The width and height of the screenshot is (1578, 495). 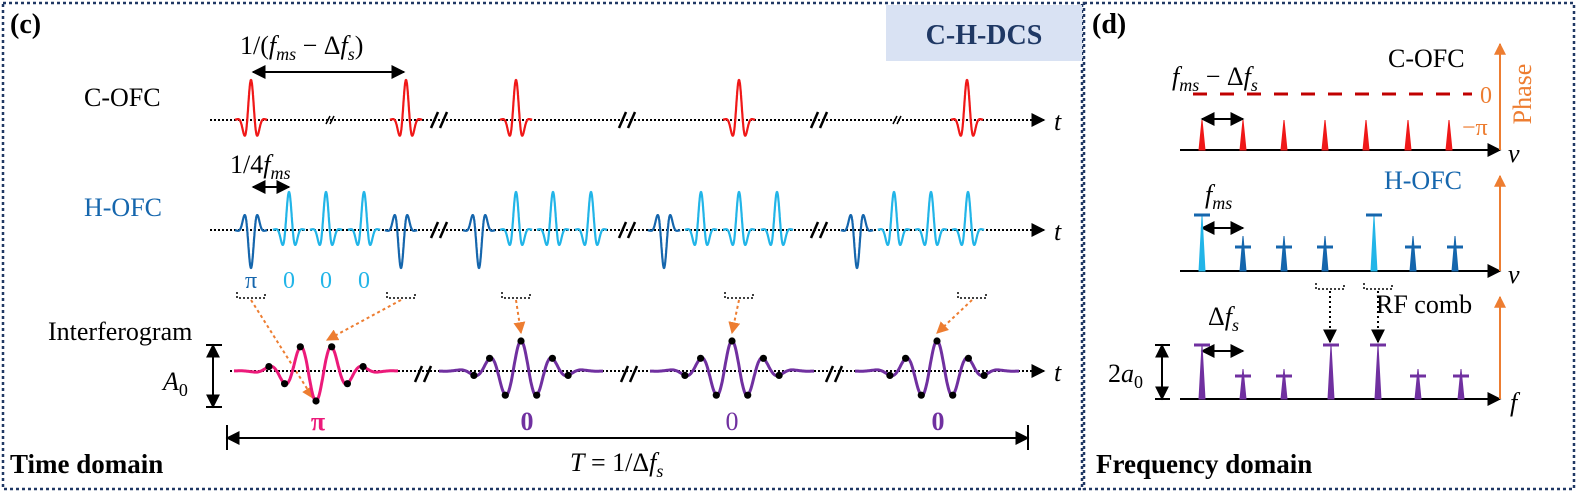 I want to click on igm-break-3-a, so click(x=829, y=374).